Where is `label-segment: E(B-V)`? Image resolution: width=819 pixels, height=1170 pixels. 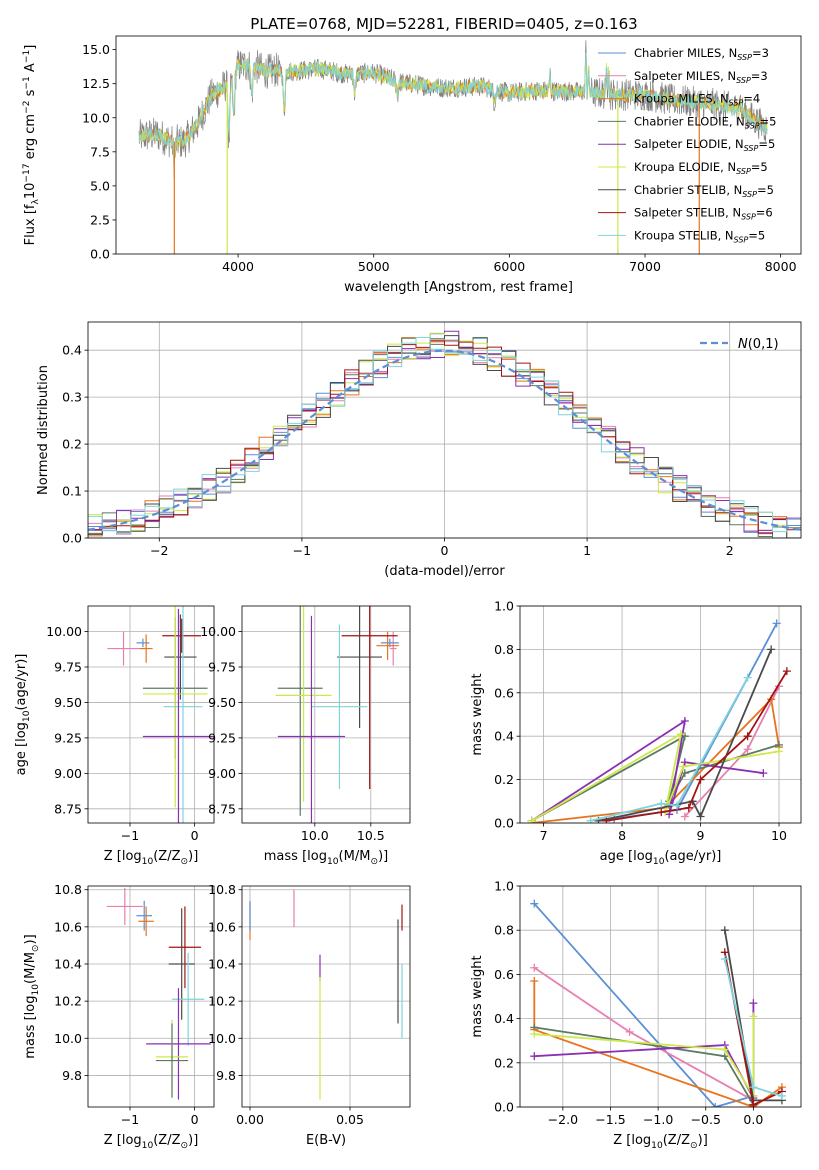 label-segment: E(B-V) is located at coordinates (326, 1140).